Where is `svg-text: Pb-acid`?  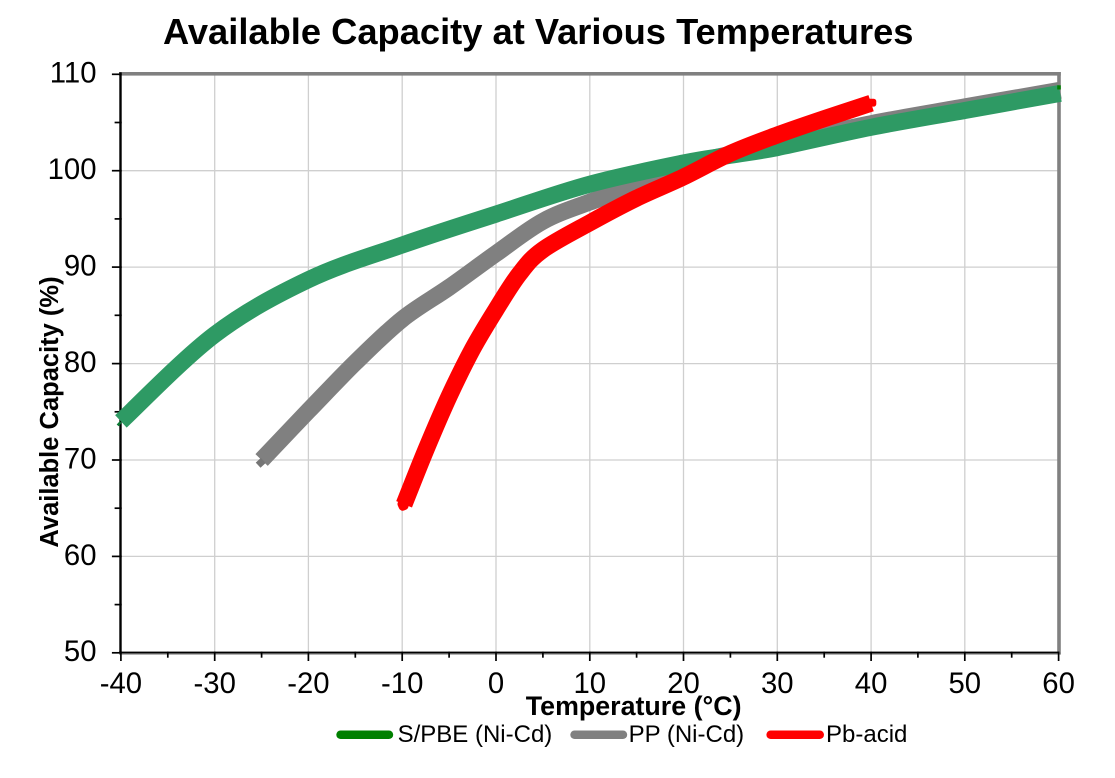 svg-text: Pb-acid is located at coordinates (866, 734).